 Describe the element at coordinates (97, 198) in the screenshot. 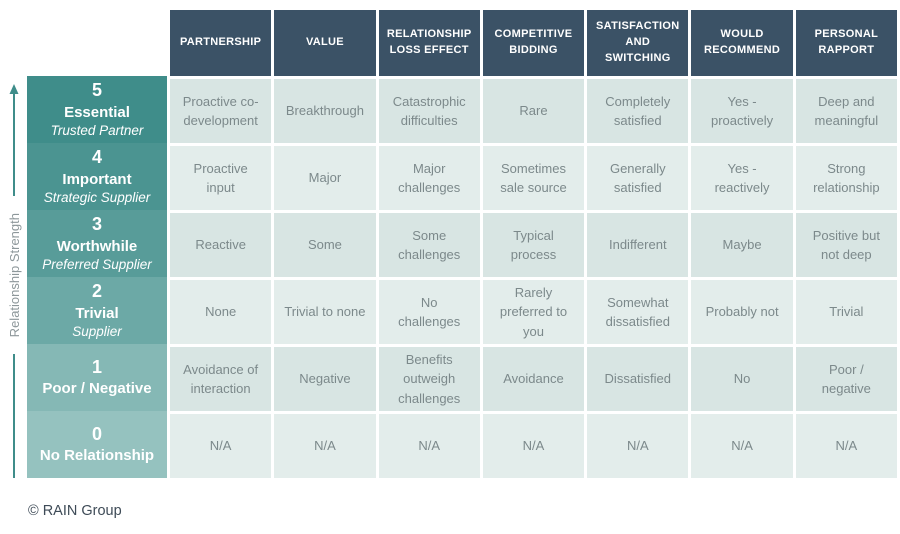

I see `row-level-subtitle: Strategic Supplier` at that location.